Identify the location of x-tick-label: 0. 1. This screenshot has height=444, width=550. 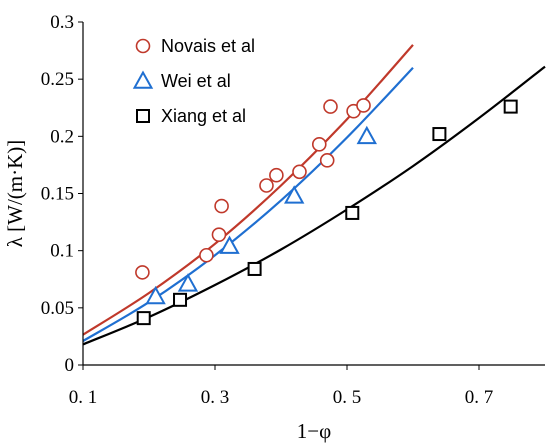
(83, 397).